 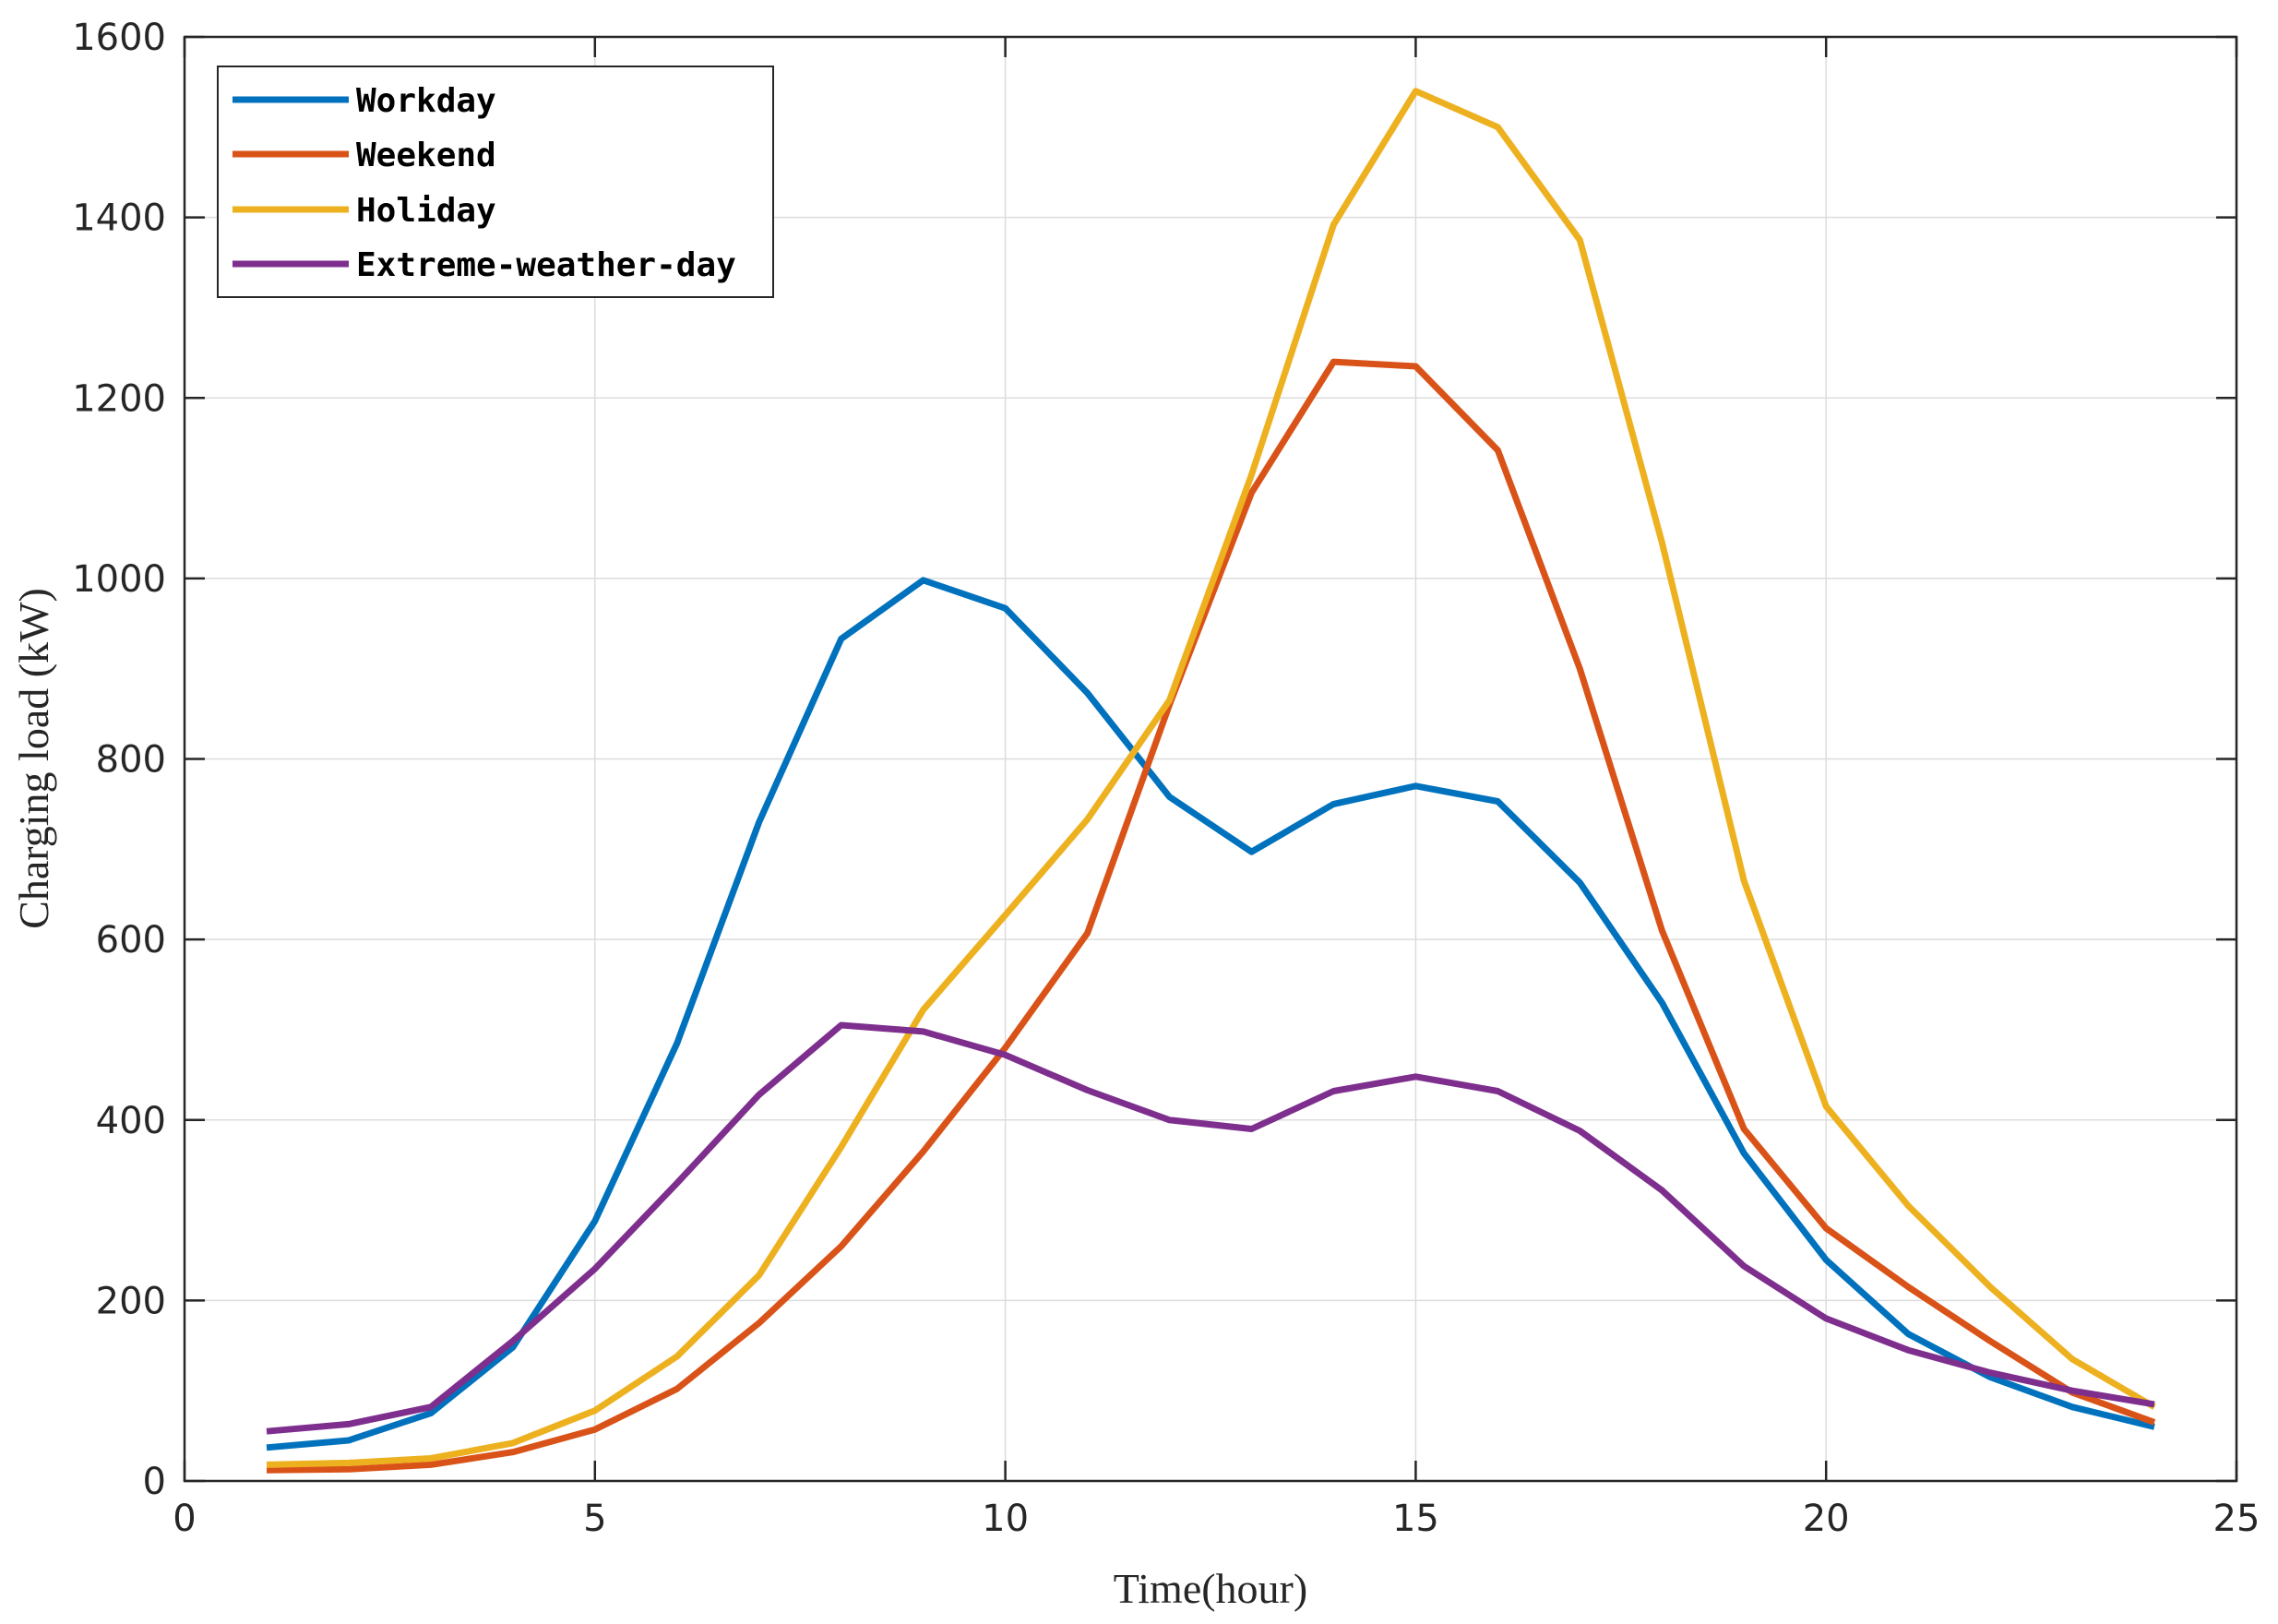 What do you see at coordinates (1210, 1588) in the screenshot?
I see `x-axis-label: Time(hour)` at bounding box center [1210, 1588].